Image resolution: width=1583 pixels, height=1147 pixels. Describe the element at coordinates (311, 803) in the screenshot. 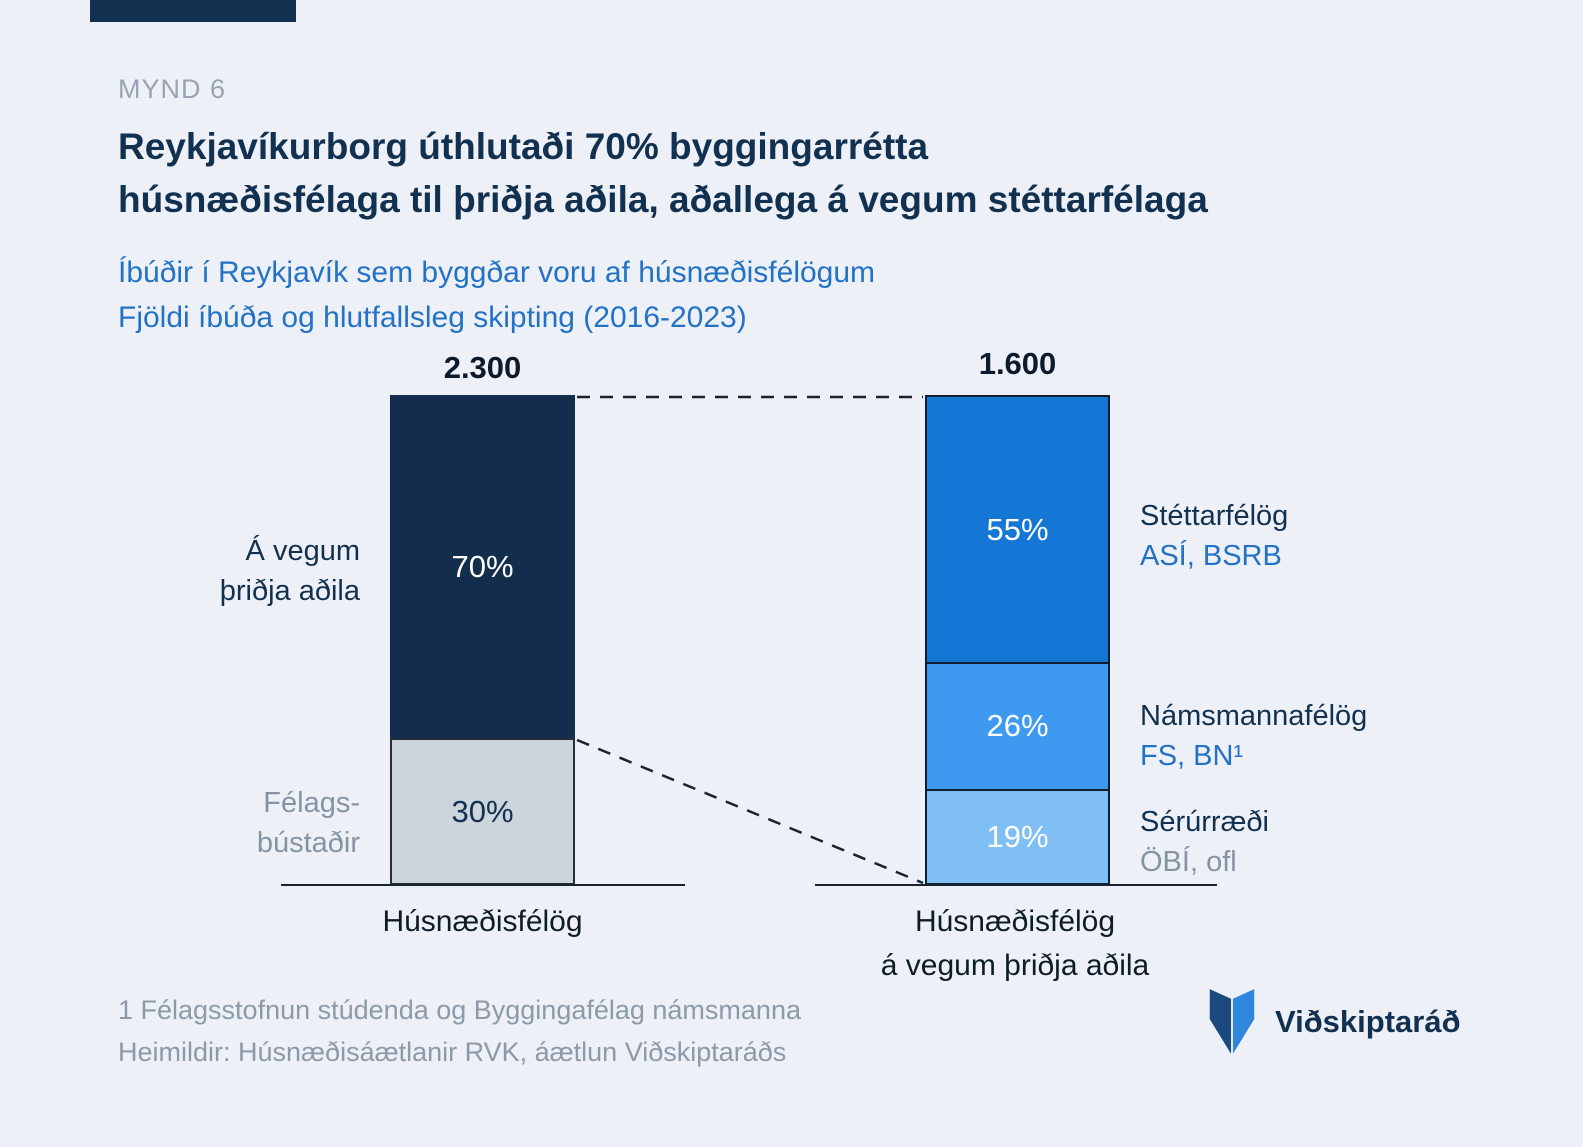

I see `annotation-line: Félags-` at that location.